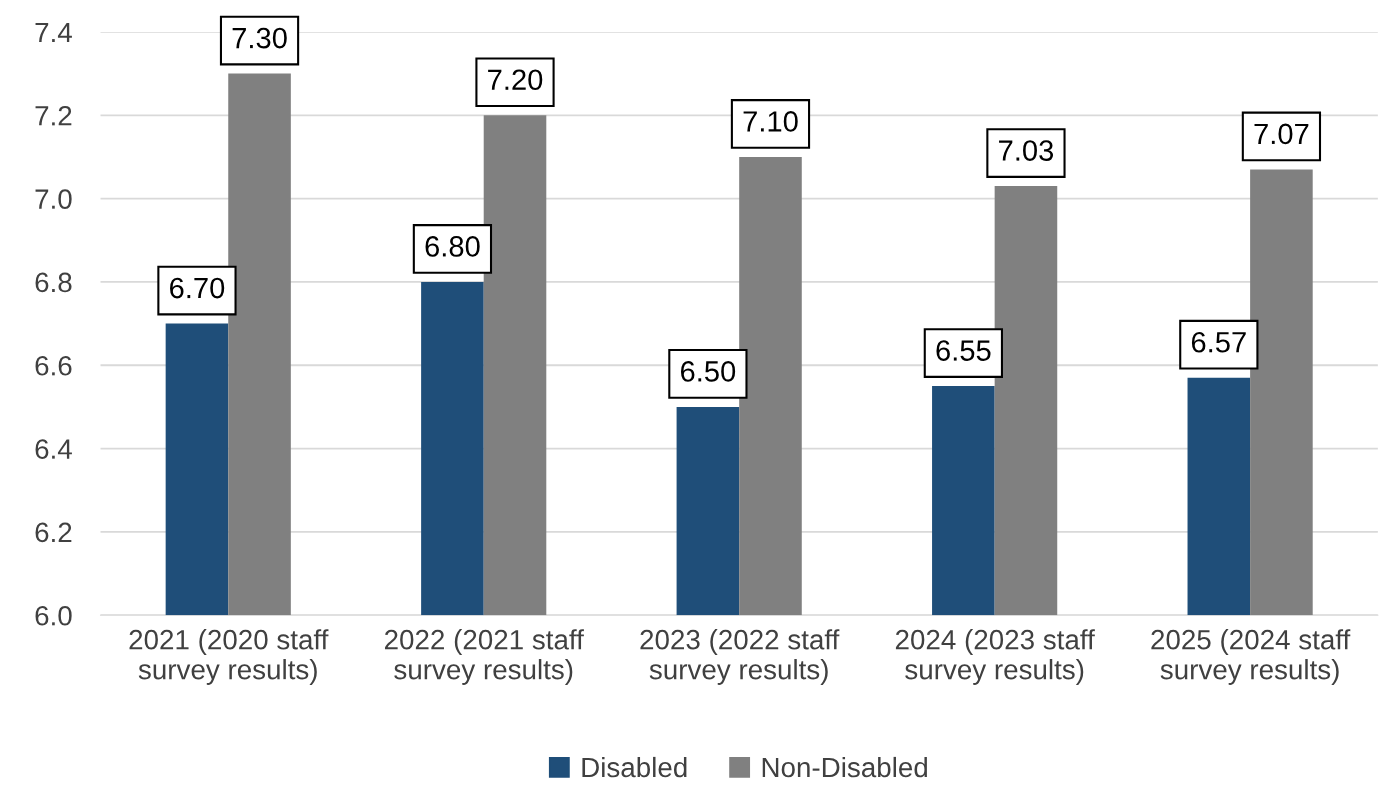 The image size is (1396, 799). What do you see at coordinates (963, 350) in the screenshot?
I see `data-label: 6.55` at bounding box center [963, 350].